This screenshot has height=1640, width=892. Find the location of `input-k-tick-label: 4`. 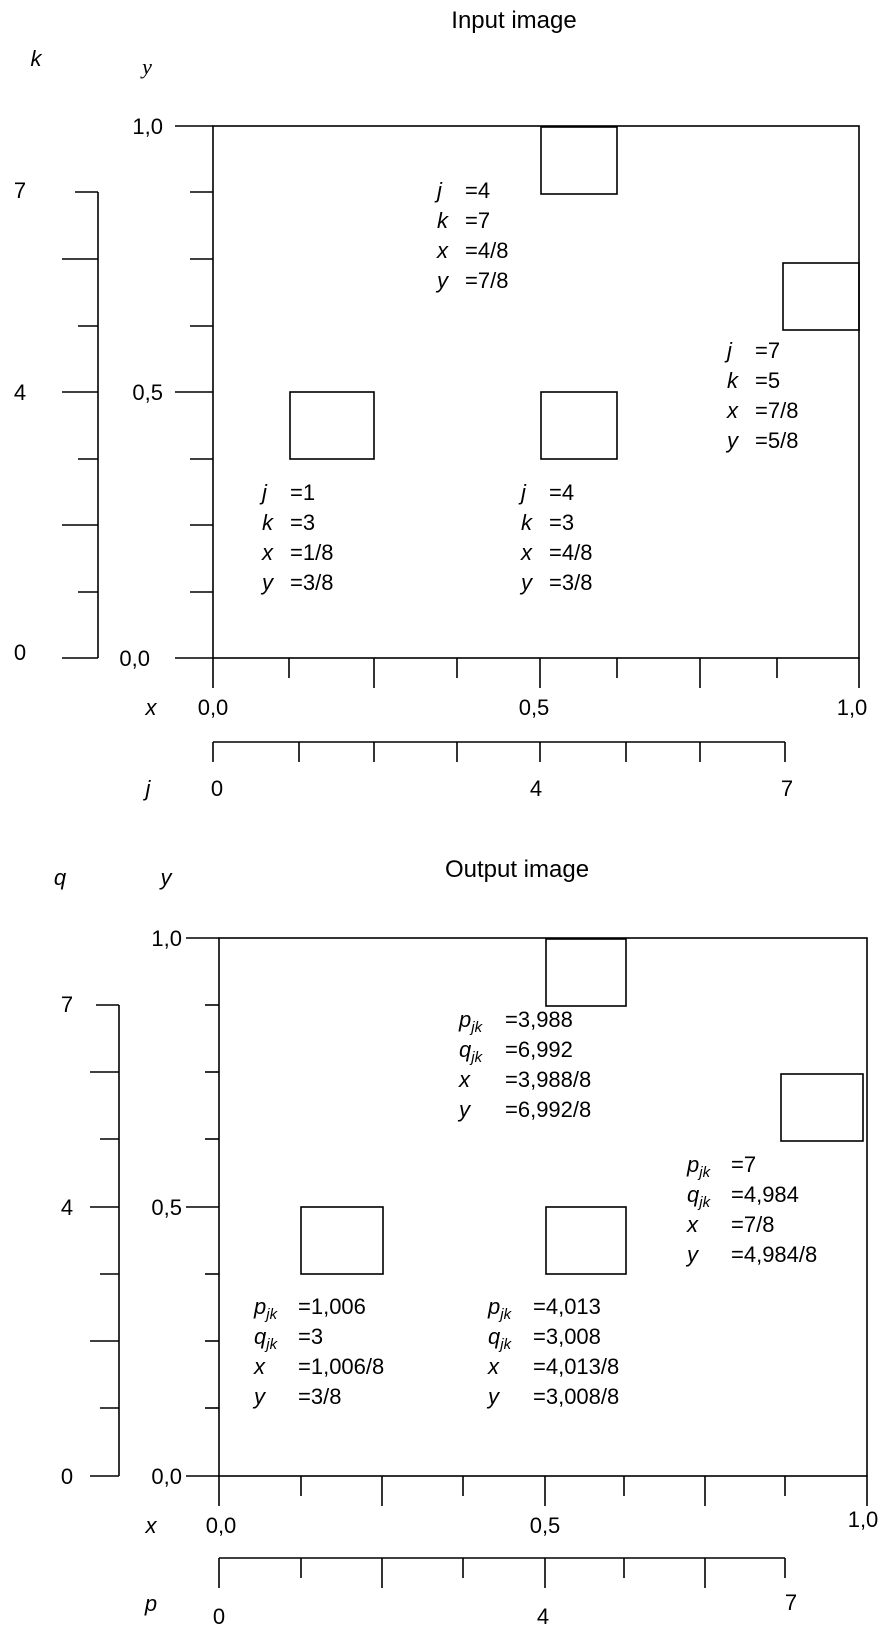

input-k-tick-label: 4 is located at coordinates (20, 392).